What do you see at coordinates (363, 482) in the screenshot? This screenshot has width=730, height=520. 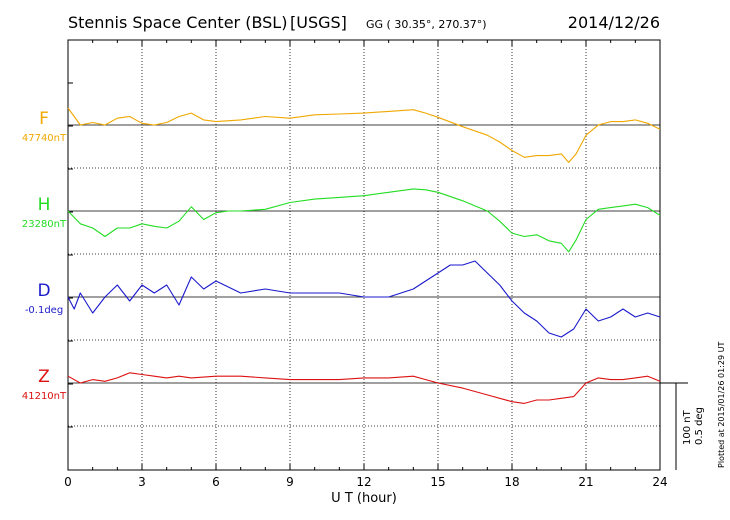 I see `x-tick-label: 12` at bounding box center [363, 482].